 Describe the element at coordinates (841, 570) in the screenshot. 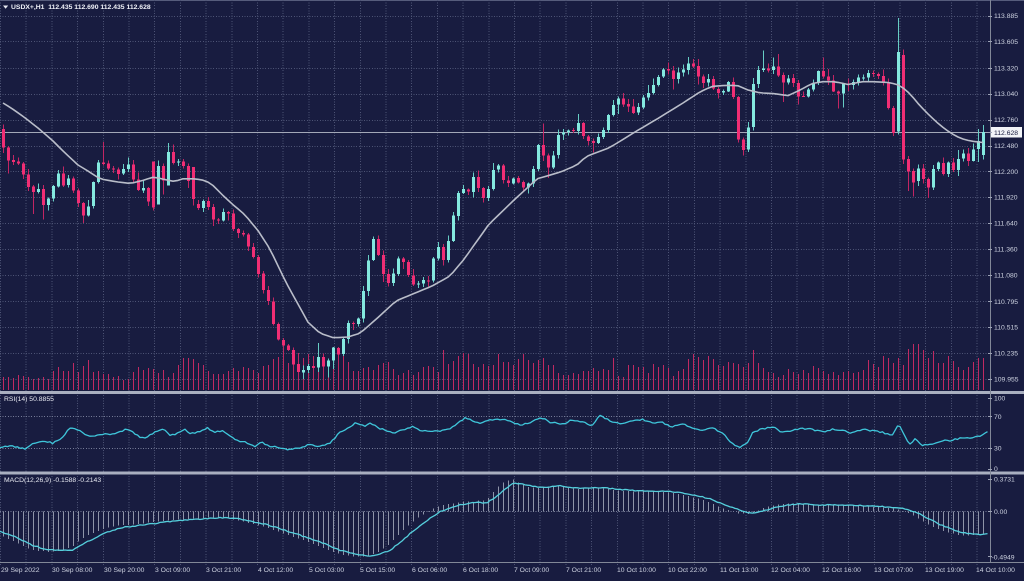

I see `svg-text: 12 Oct 16:00` at that location.